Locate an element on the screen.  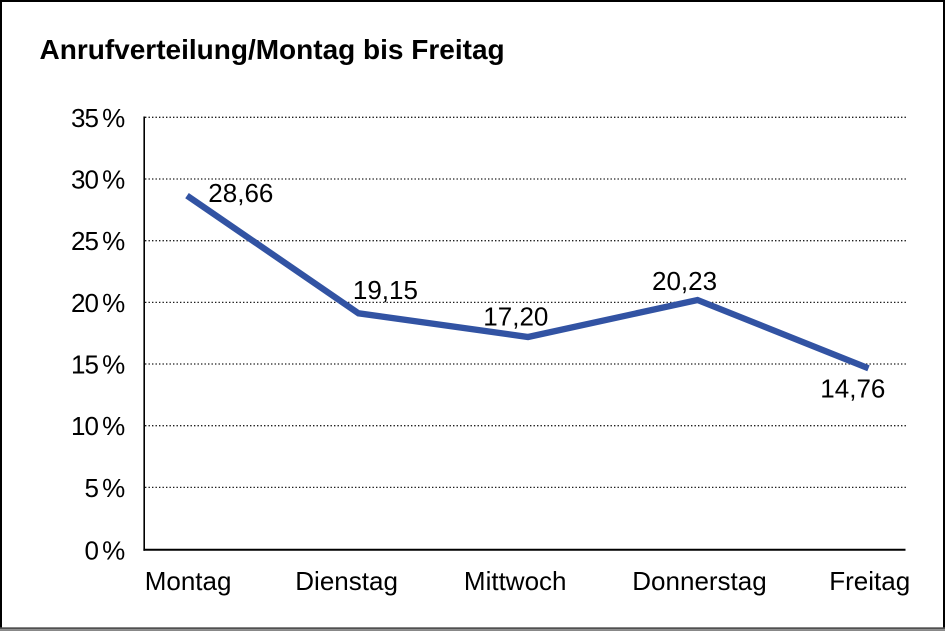
svg-text: 35 % is located at coordinates (98, 118).